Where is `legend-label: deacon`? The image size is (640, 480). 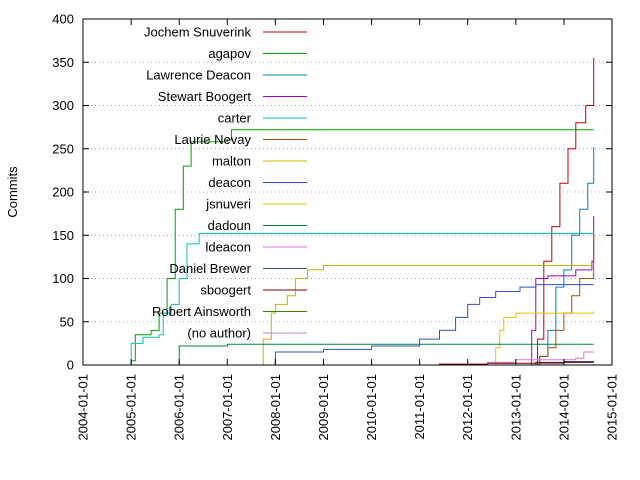
legend-label: deacon is located at coordinates (229, 182).